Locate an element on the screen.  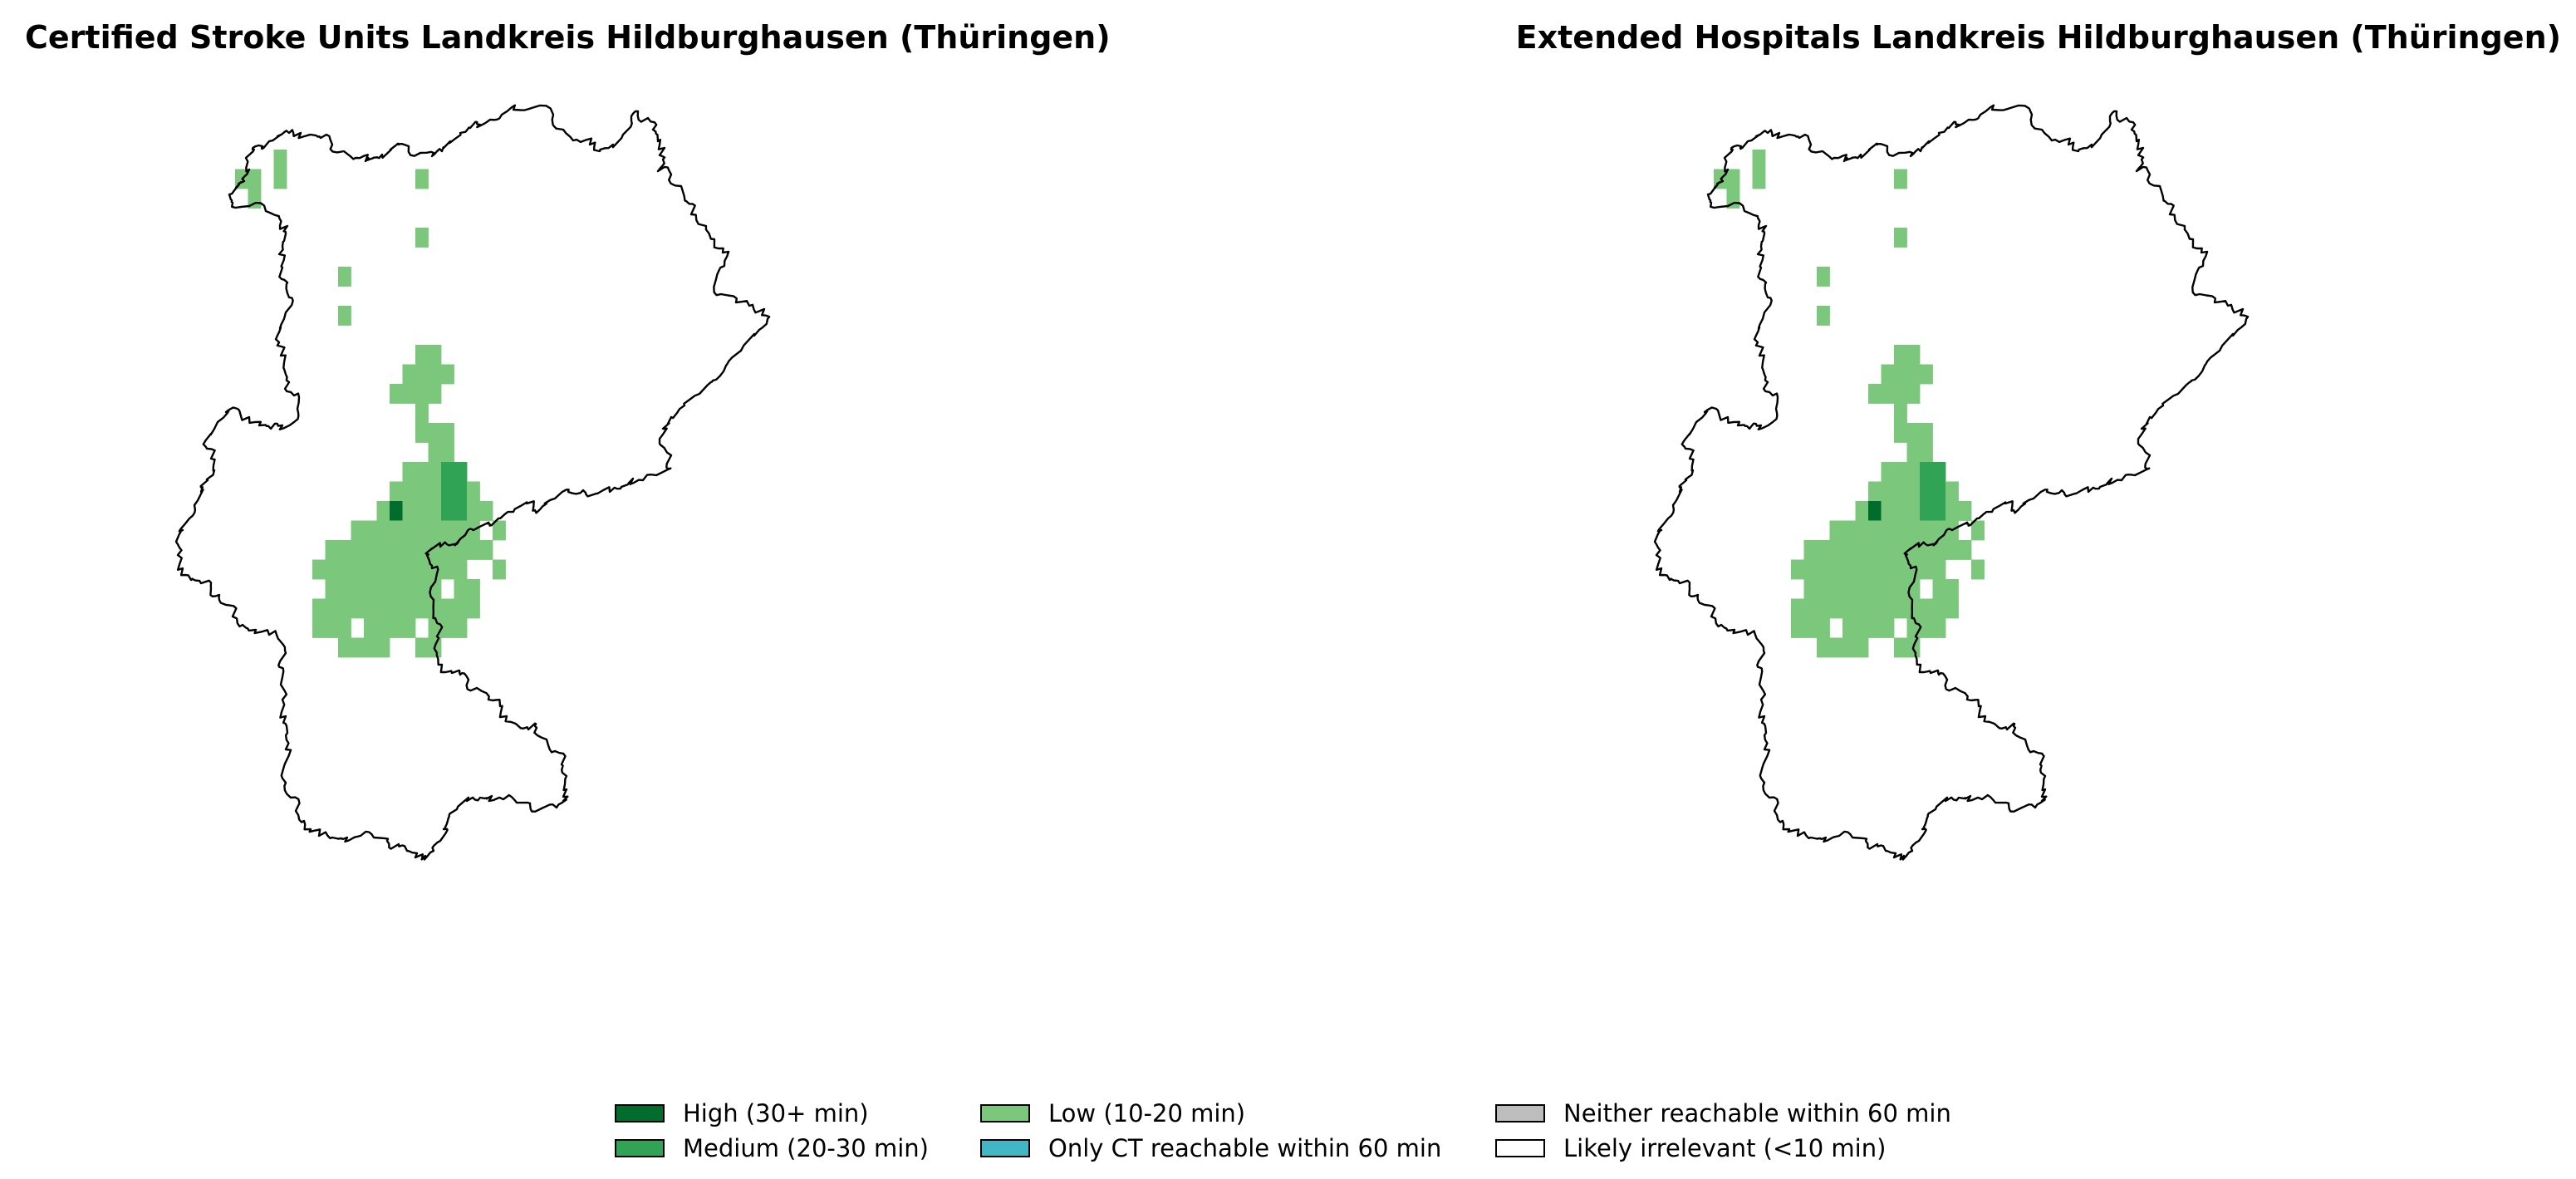
reachability-cells is located at coordinates (1849, 404).